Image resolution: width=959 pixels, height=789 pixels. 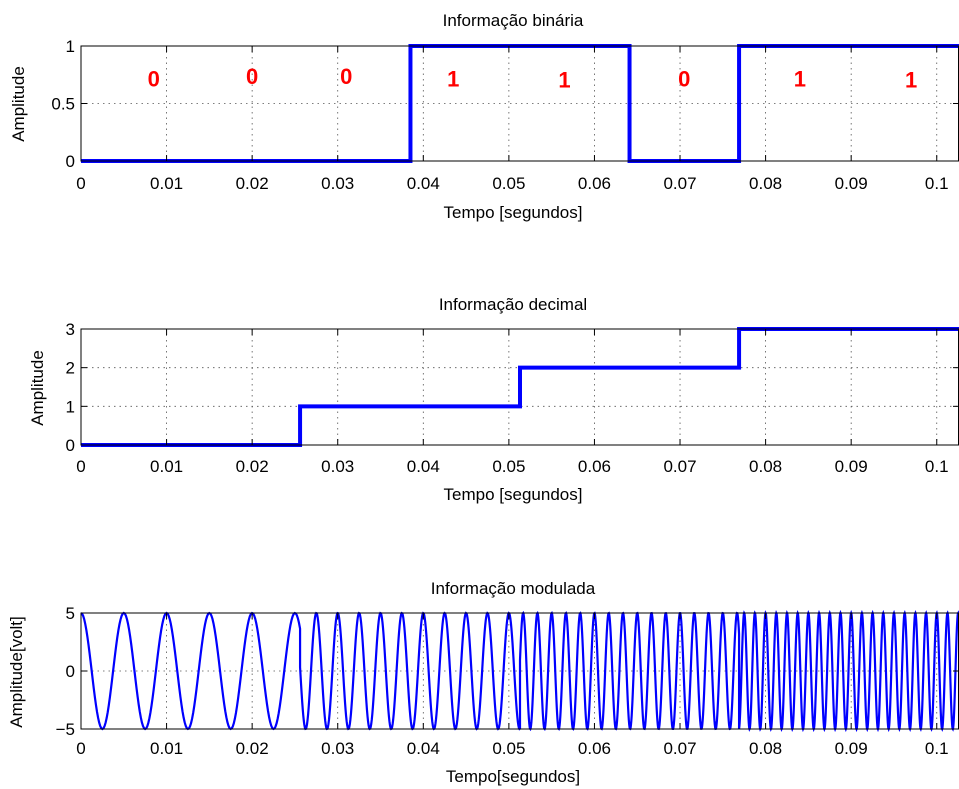 I want to click on modulated-x-axis-label: Tempo[segundos], so click(x=513, y=776).